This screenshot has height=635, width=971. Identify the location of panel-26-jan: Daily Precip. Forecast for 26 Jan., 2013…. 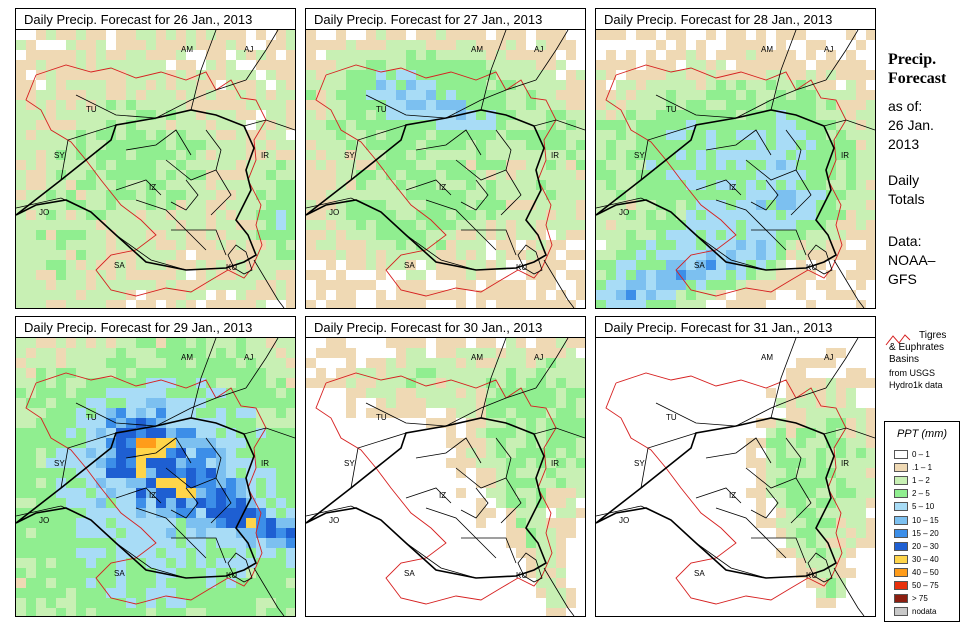
(155, 158).